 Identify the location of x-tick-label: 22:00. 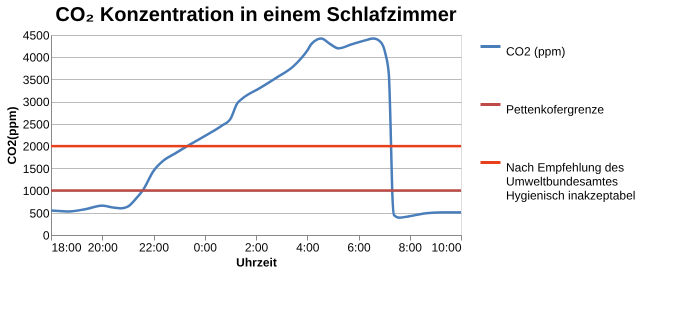
(154, 247).